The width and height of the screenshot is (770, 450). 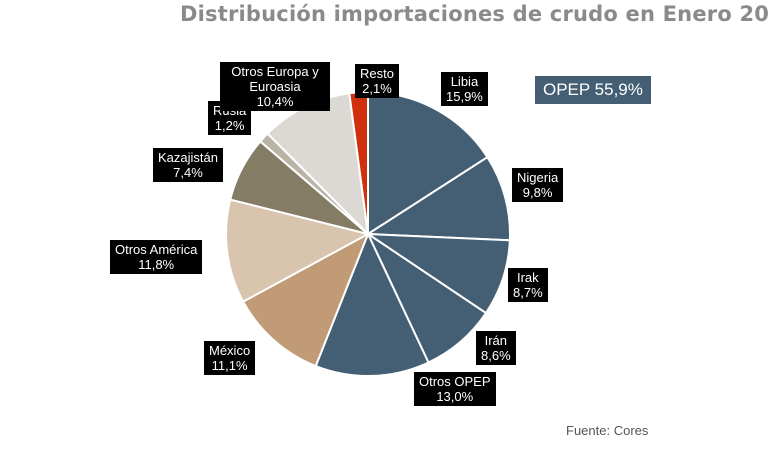 What do you see at coordinates (377, 73) in the screenshot?
I see `label-resto-name: Resto` at bounding box center [377, 73].